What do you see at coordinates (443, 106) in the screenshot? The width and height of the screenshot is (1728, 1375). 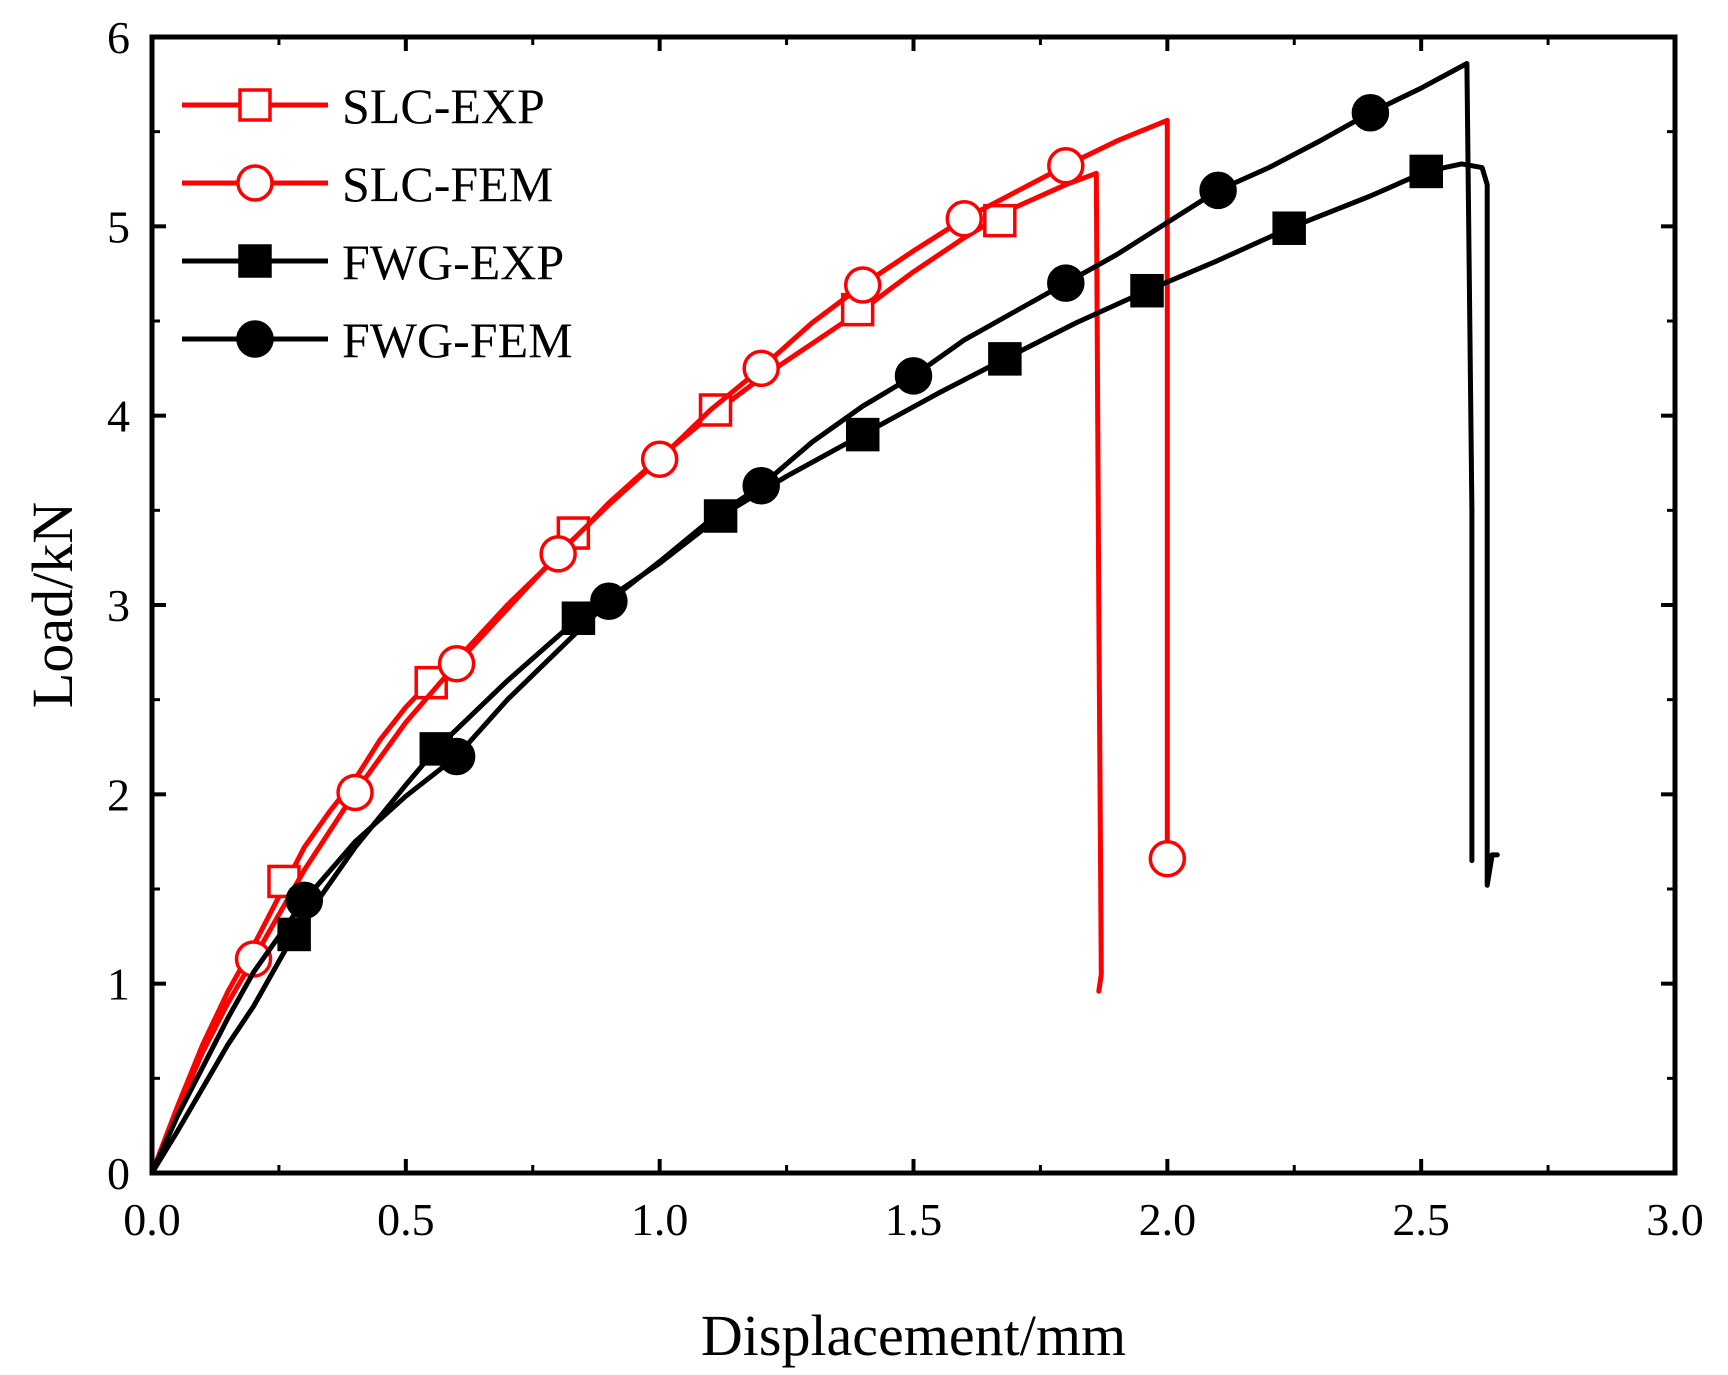 I see `legend-label-slc-exp: SLC-EXP` at bounding box center [443, 106].